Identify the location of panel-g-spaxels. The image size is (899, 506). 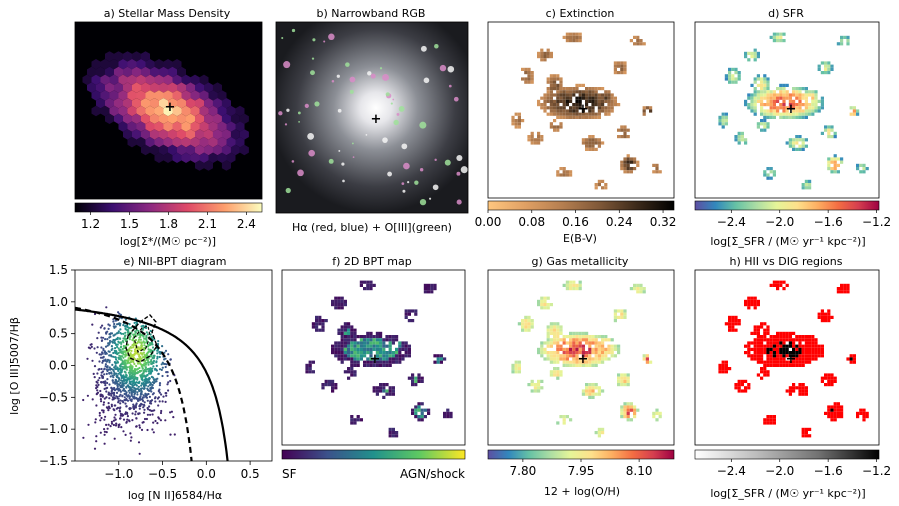
(586, 359).